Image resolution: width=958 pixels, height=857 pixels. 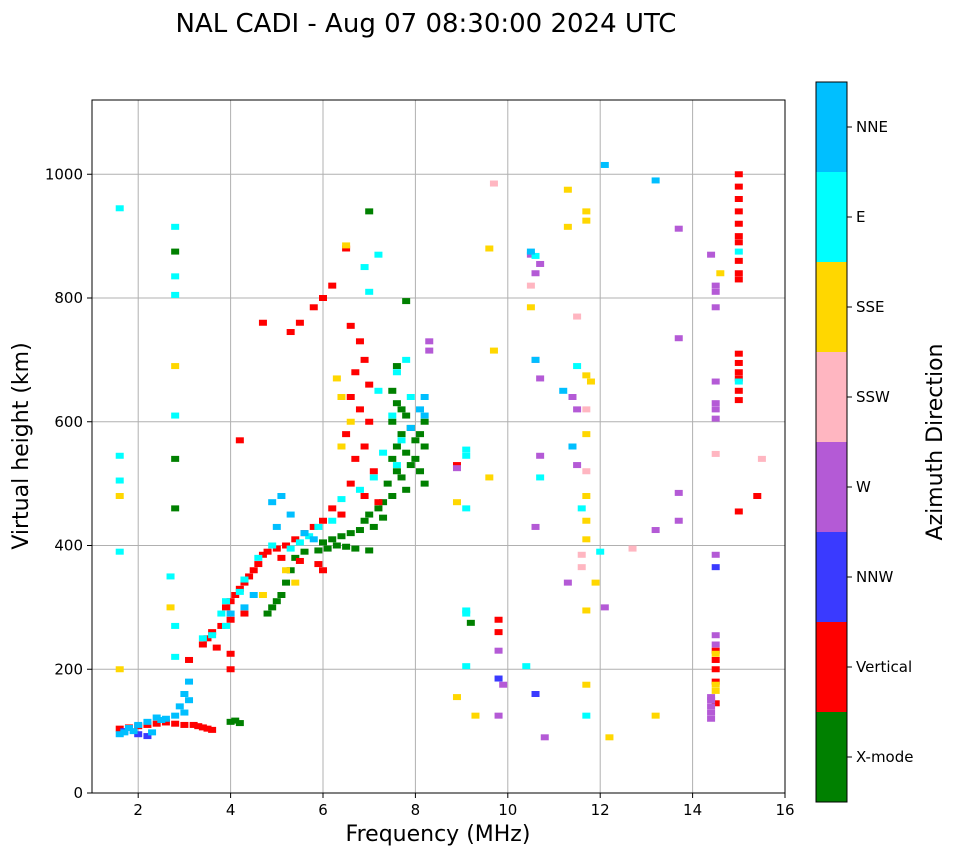 What do you see at coordinates (507, 810) in the screenshot?
I see `x-tick-label: 10` at bounding box center [507, 810].